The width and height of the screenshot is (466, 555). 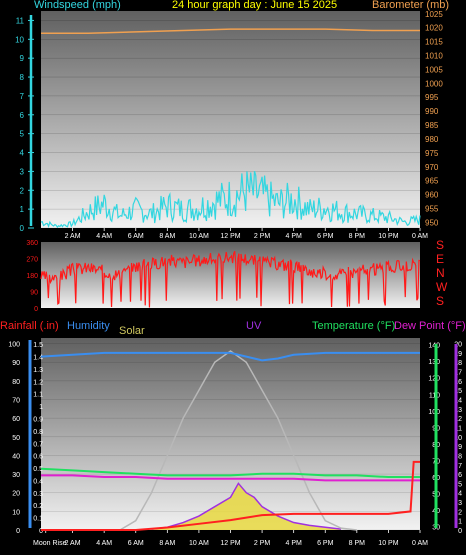 I want to click on rainfall-tick-label: 0, so click(x=41, y=531).